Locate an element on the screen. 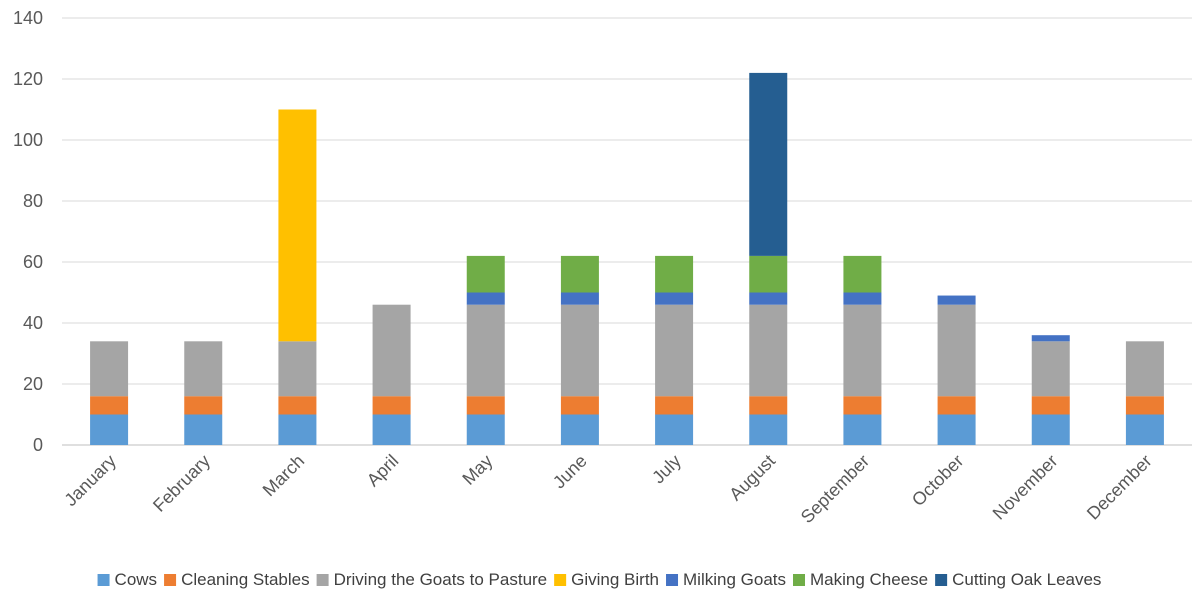 The image size is (1199, 607). x-tick-label: September is located at coordinates (835, 489).